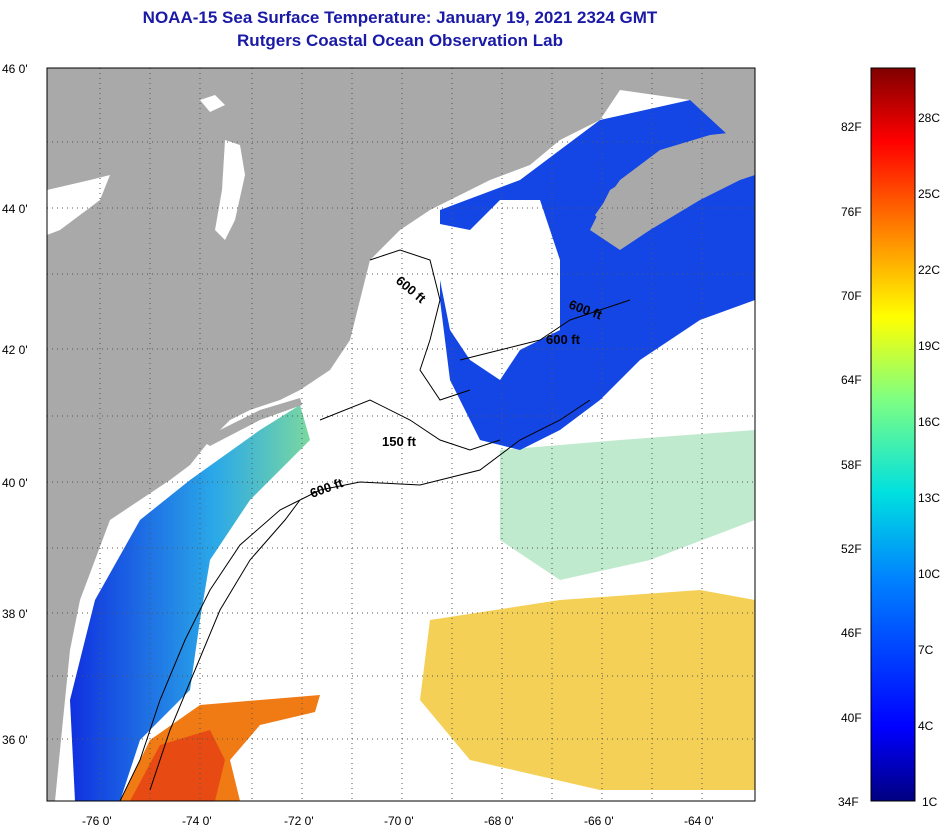 The width and height of the screenshot is (944, 832). Describe the element at coordinates (563, 339) in the screenshot. I see `contour-label: 600 ft` at that location.